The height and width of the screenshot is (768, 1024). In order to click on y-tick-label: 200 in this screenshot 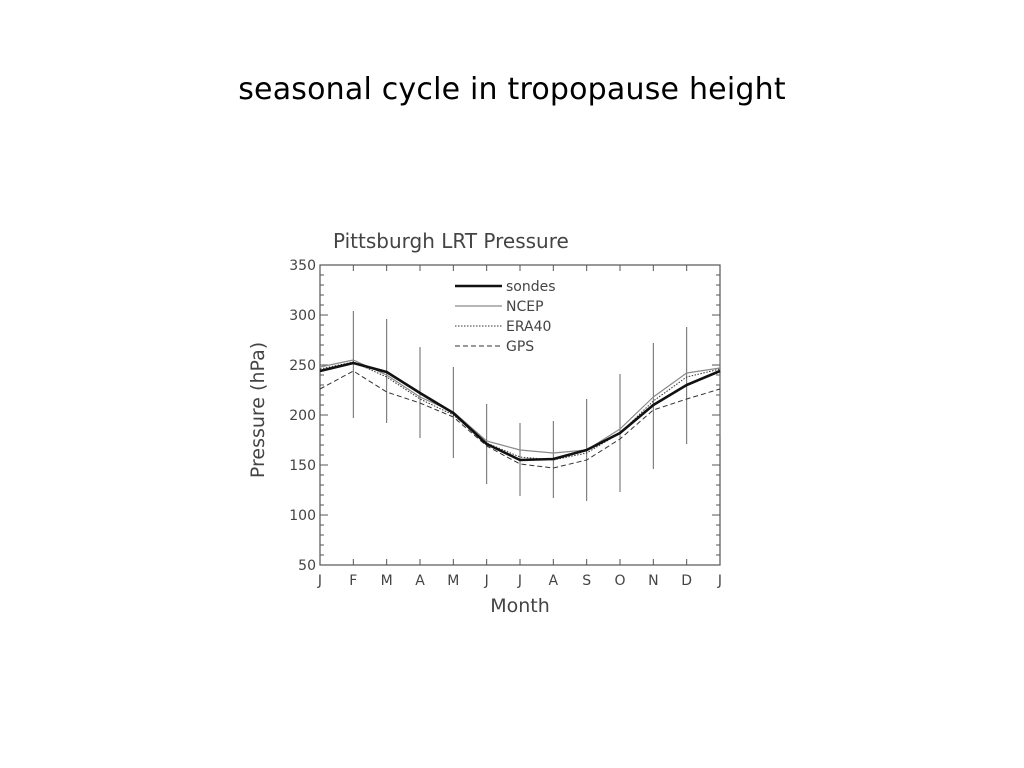, I will do `click(302, 416)`.